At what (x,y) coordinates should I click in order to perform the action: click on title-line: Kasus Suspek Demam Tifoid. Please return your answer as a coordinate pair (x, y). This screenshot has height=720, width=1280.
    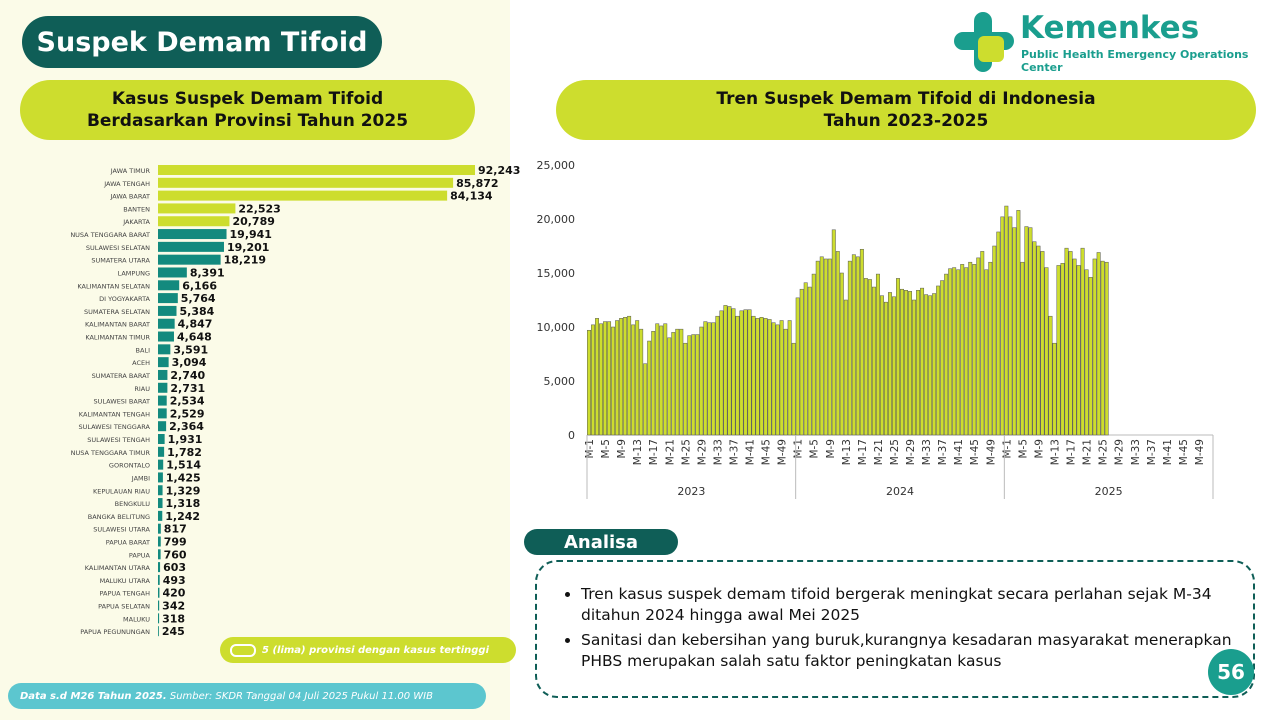
    Looking at the image, I should click on (247, 99).